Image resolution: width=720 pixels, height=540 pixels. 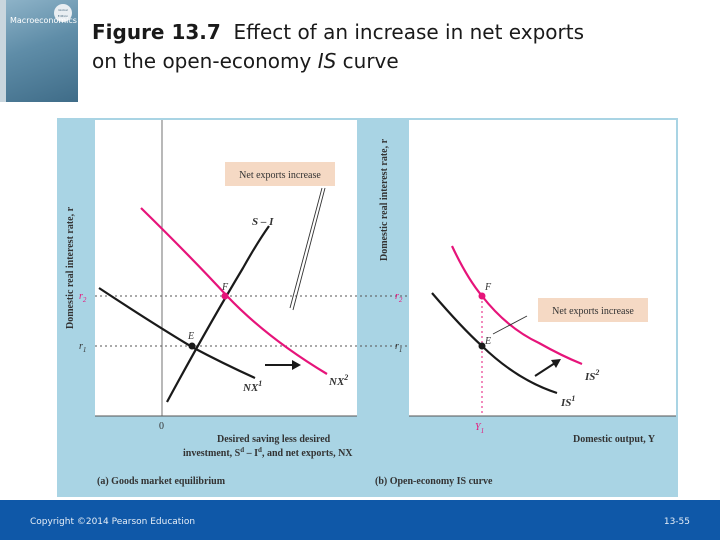 What do you see at coordinates (556, 363) in the screenshot?
I see `right-arrowhead` at bounding box center [556, 363].